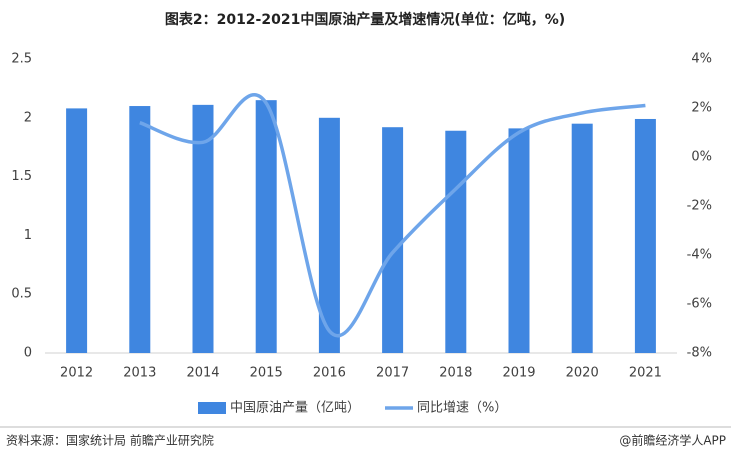 The height and width of the screenshot is (462, 731). Describe the element at coordinates (365, 19) in the screenshot. I see `chart-title: 图表2：2012-2021中国原油产量及增速情况(单位：亿吨，%)` at that location.